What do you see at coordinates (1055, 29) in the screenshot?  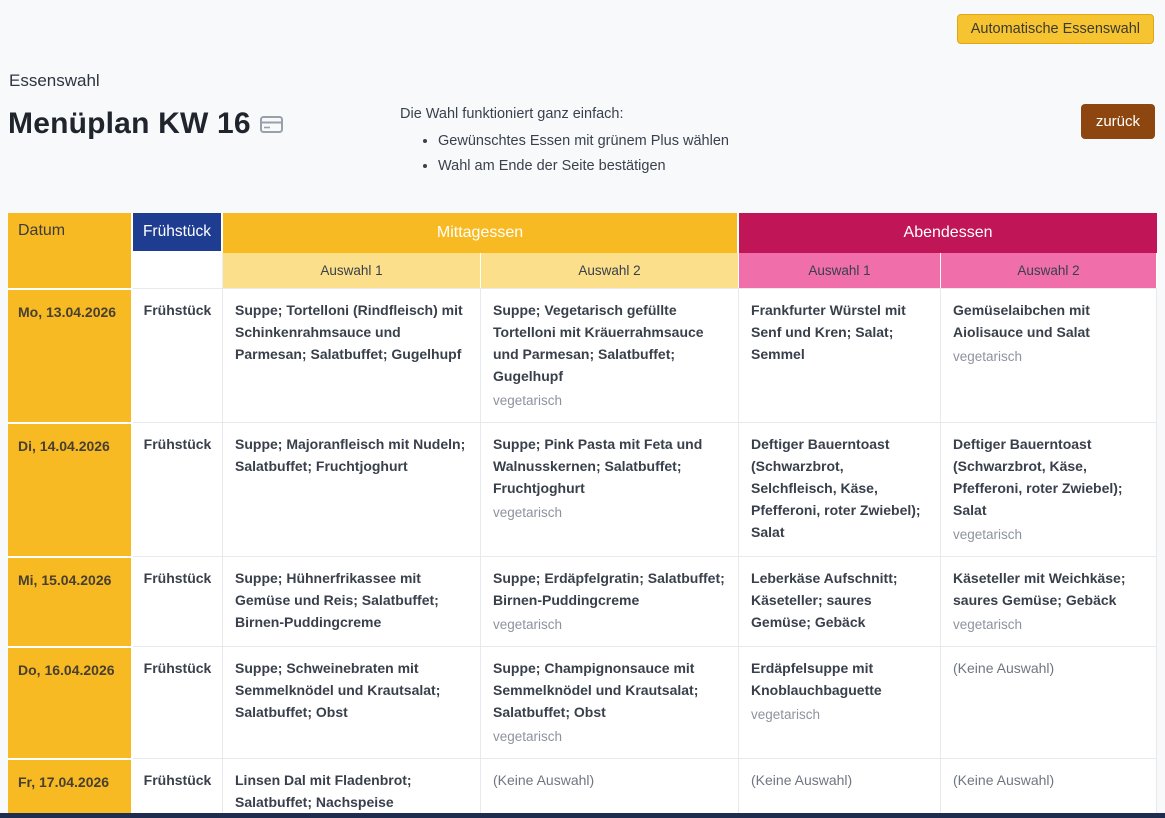 I see `auto-selection-button: Automatische Essenswahl` at bounding box center [1055, 29].